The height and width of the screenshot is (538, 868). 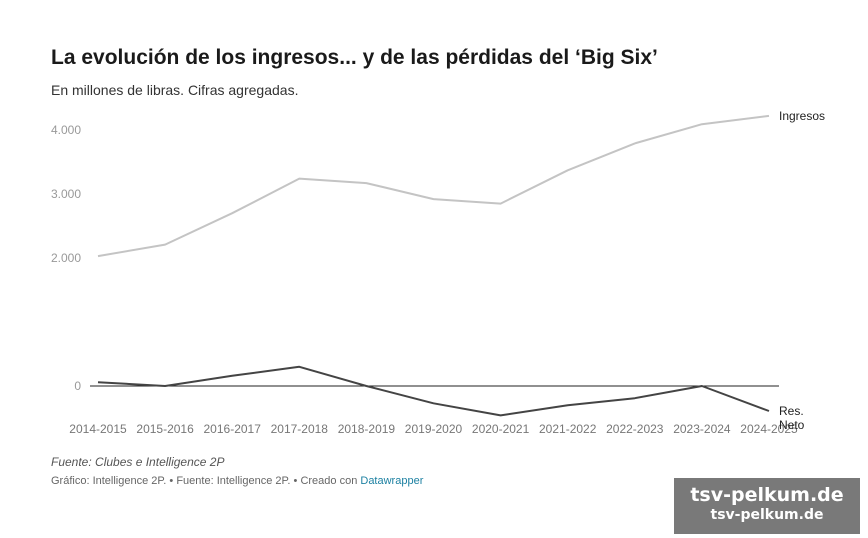 What do you see at coordinates (175, 90) in the screenshot?
I see `chart-subtitle: En millones de libras. Cifras agregadas.` at bounding box center [175, 90].